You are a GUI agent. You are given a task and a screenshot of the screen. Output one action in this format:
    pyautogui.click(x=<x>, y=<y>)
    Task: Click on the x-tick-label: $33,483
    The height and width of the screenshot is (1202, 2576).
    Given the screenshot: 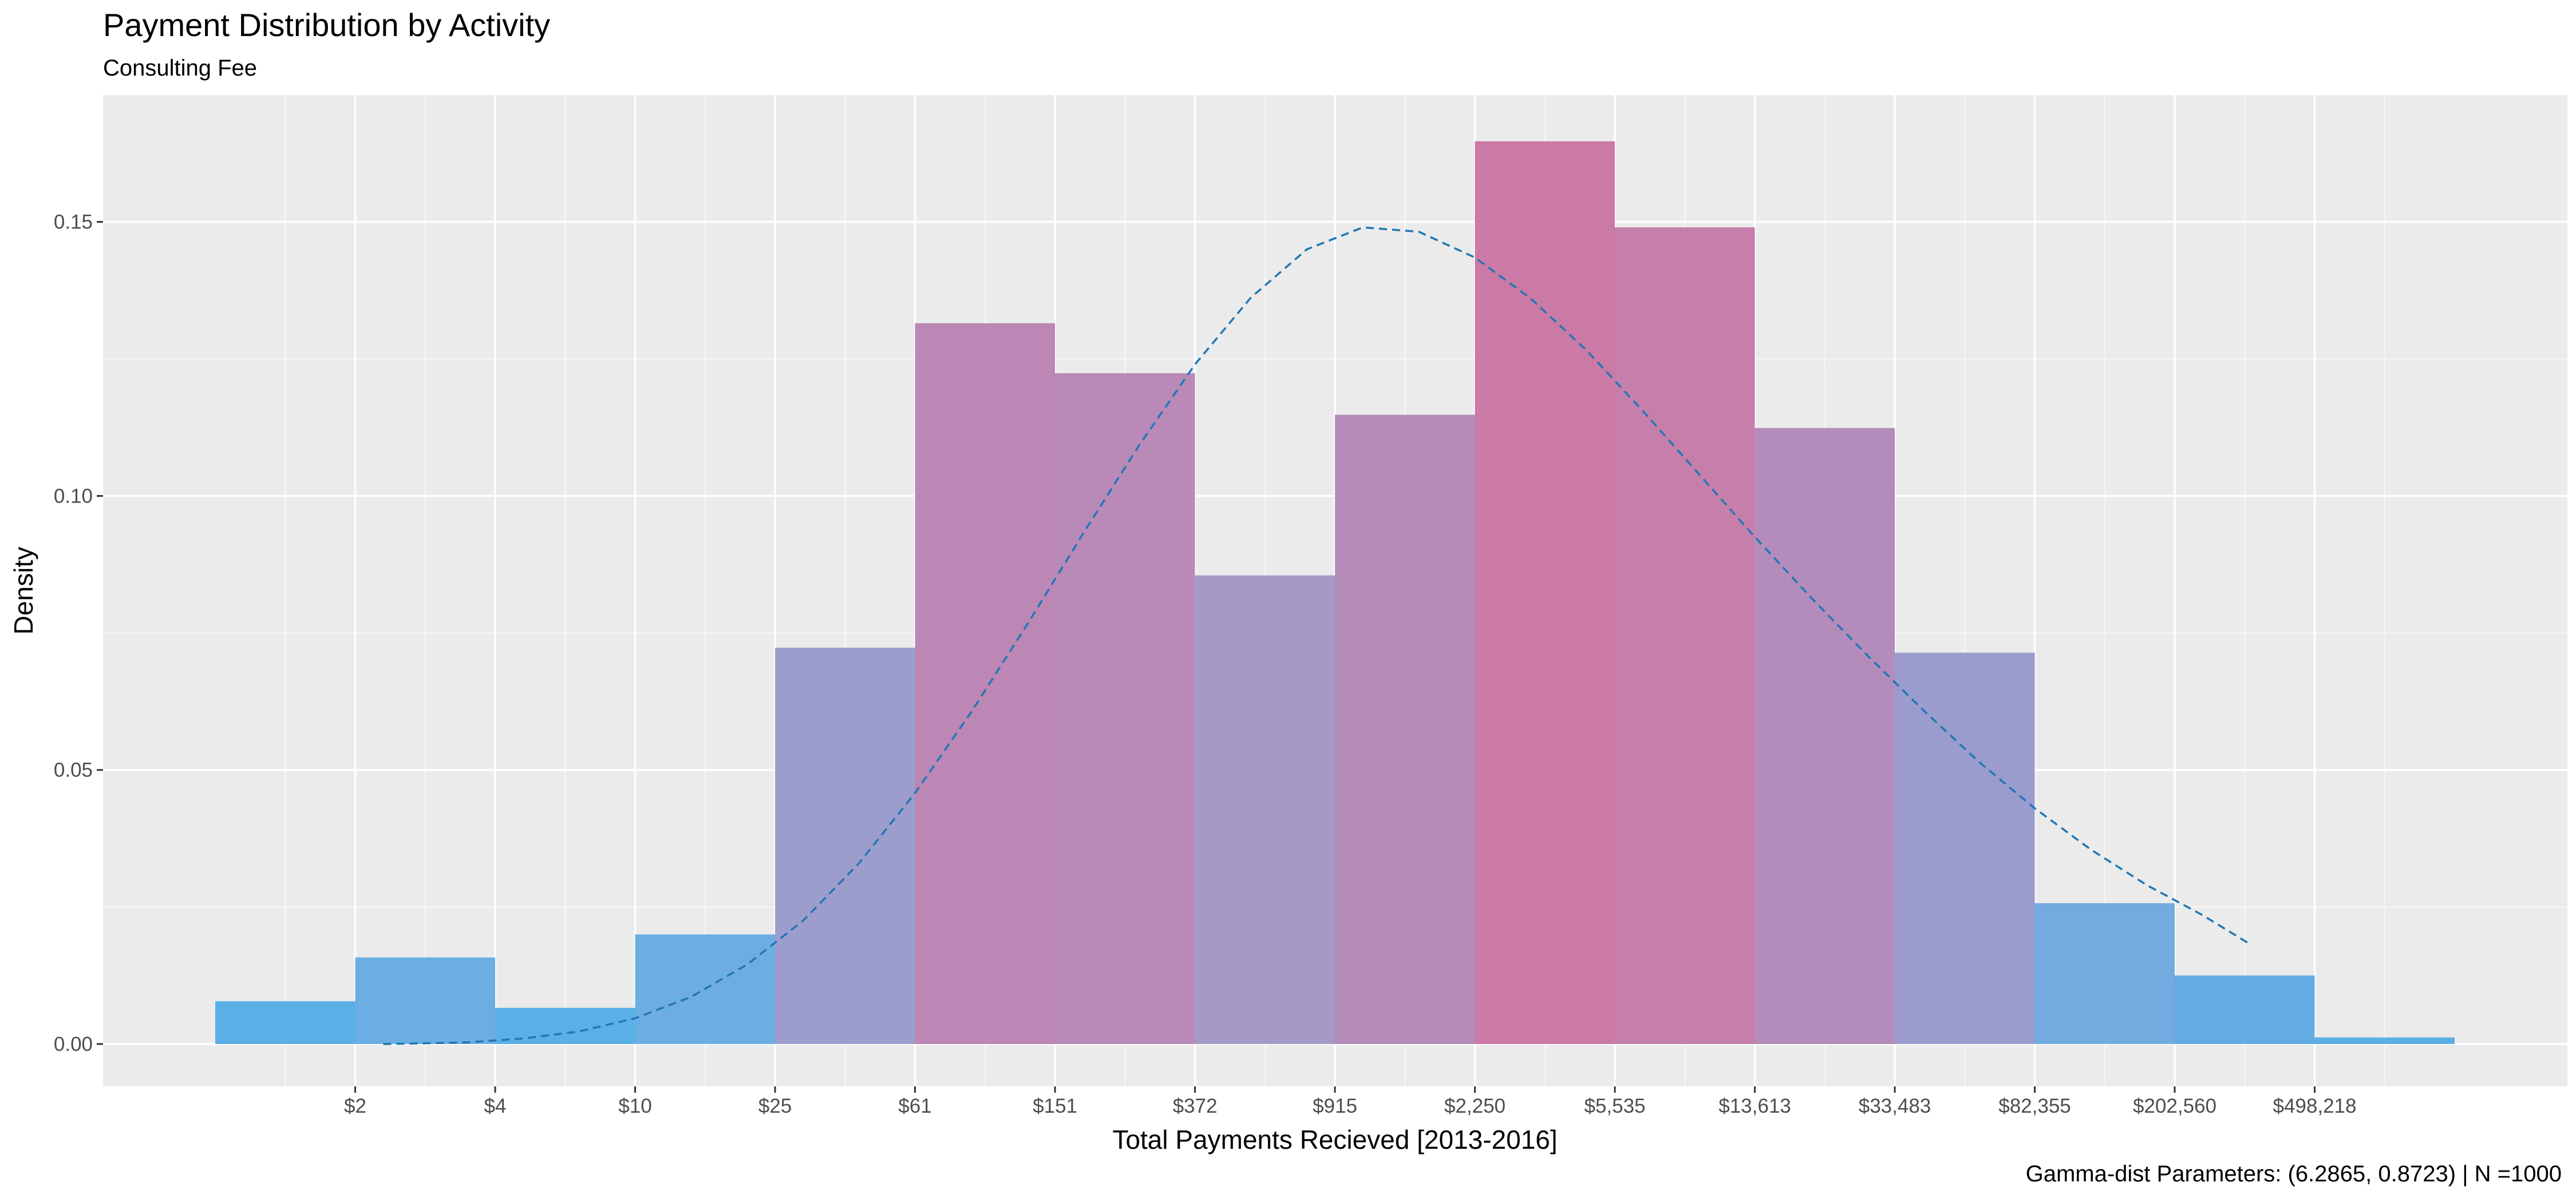 What is the action you would take?
    pyautogui.click(x=1895, y=1106)
    